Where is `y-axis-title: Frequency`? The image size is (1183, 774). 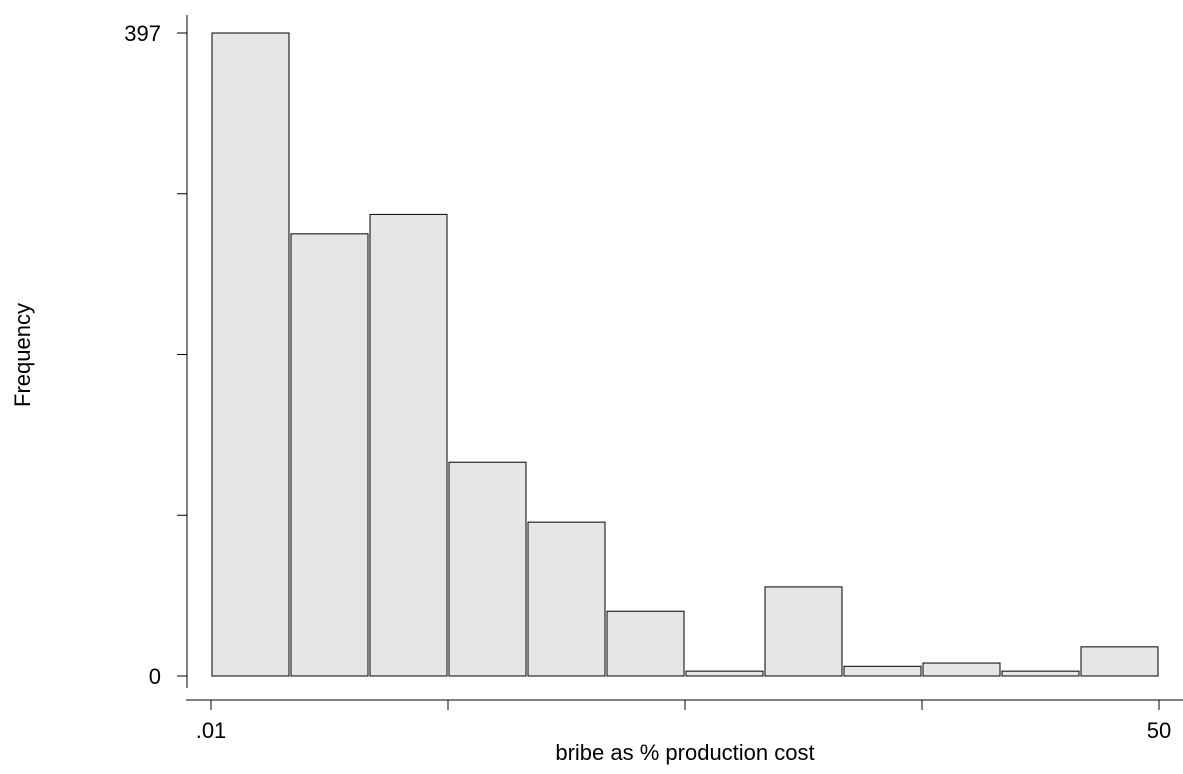 y-axis-title: Frequency is located at coordinates (22, 355).